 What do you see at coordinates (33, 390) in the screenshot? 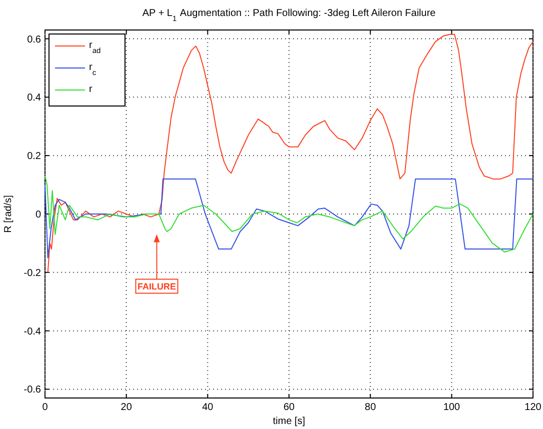
I see `y-tick-label: -0.6` at bounding box center [33, 390].